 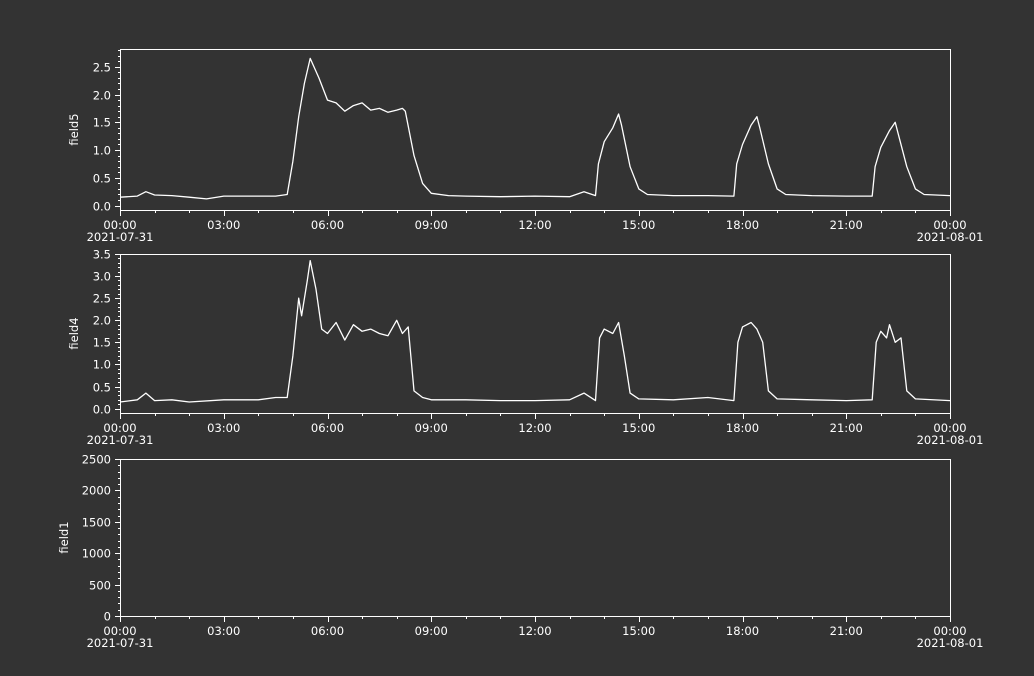 What do you see at coordinates (96, 460) in the screenshot?
I see `y-tick-label: 2500` at bounding box center [96, 460].